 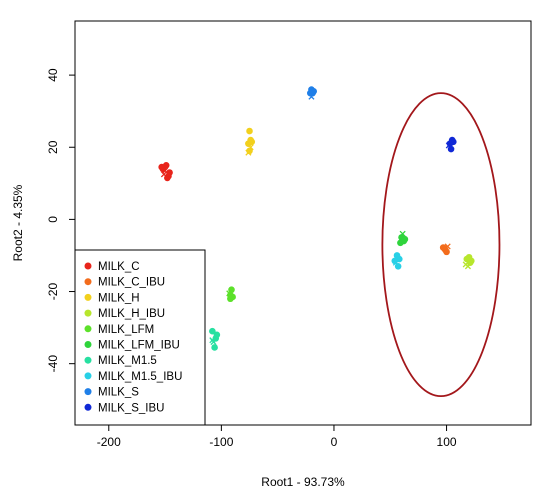 I want to click on legend-entry: MILK_C_IBU, so click(x=131, y=283).